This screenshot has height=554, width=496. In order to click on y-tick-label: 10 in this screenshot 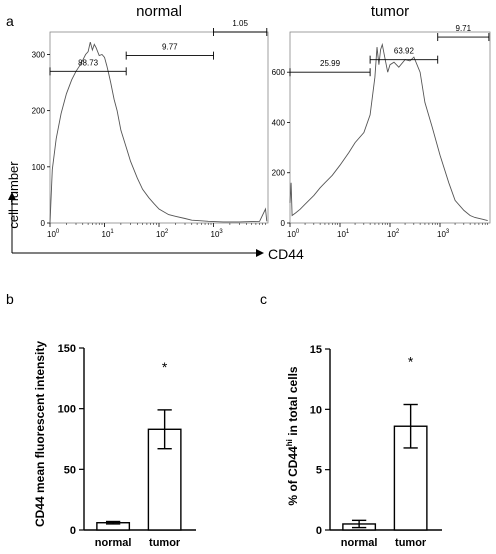, I will do `click(316, 410)`.